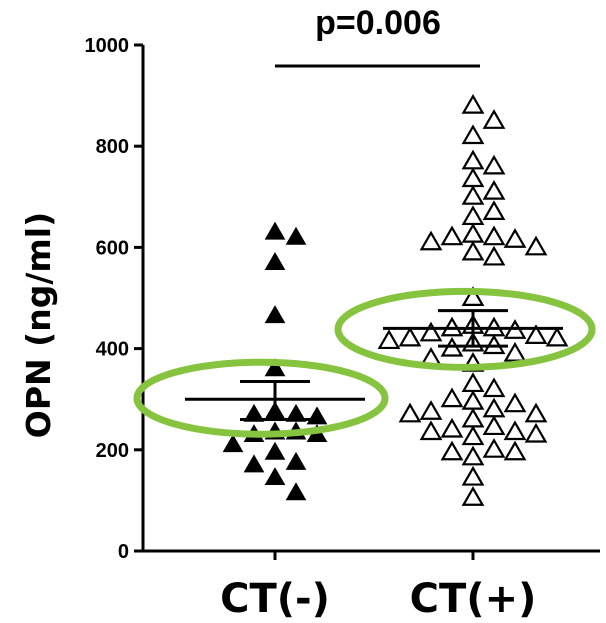  Describe the element at coordinates (275, 599) in the screenshot. I see `x-category-label: CT(-)` at that location.